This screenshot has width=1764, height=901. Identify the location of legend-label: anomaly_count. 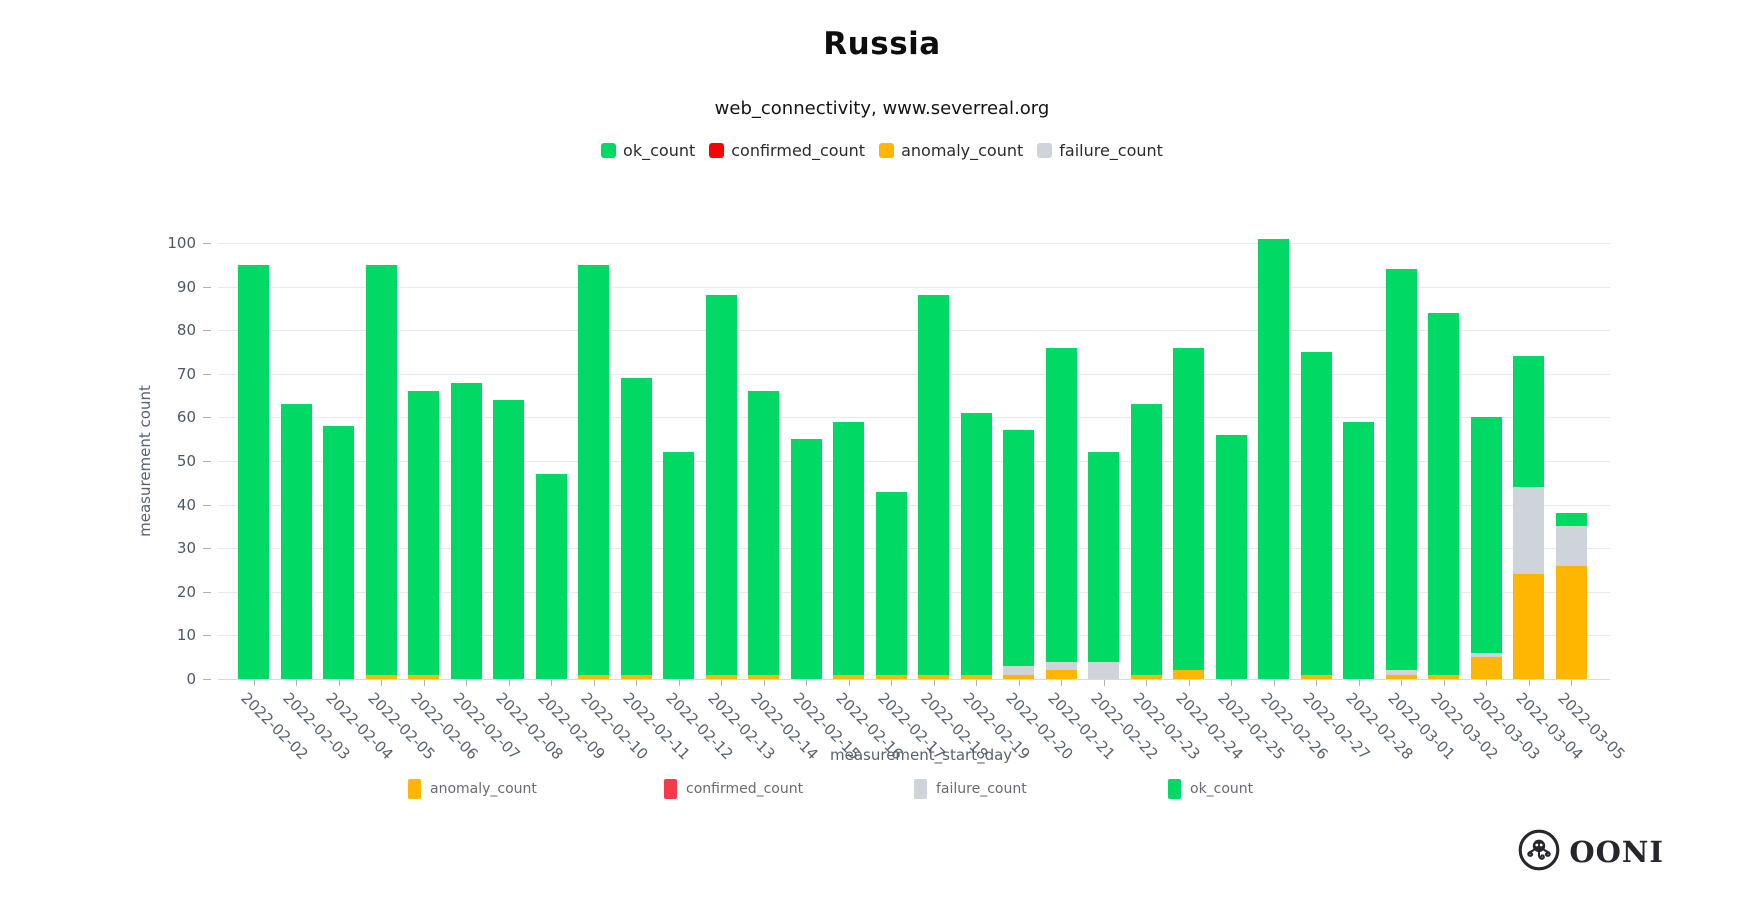
(962, 150).